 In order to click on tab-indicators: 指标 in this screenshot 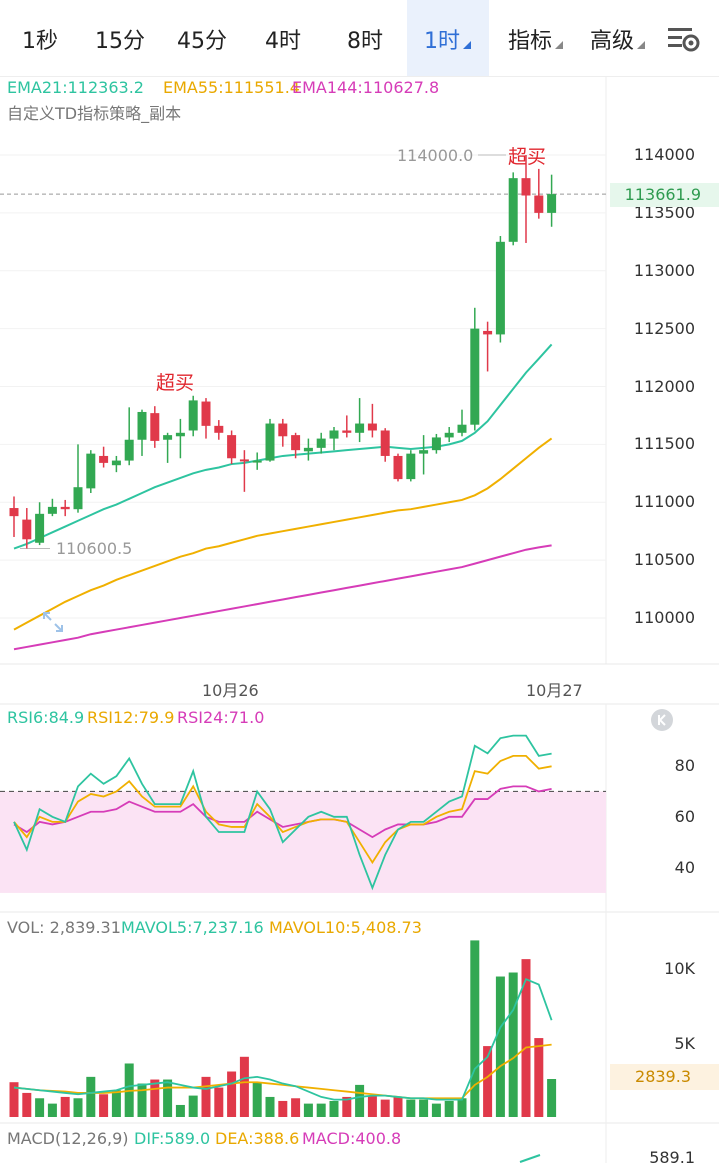, I will do `click(536, 38)`.